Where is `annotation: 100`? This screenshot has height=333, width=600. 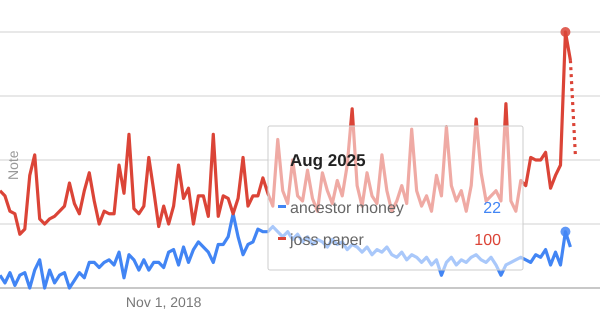 annotation: 100 is located at coordinates (488, 240).